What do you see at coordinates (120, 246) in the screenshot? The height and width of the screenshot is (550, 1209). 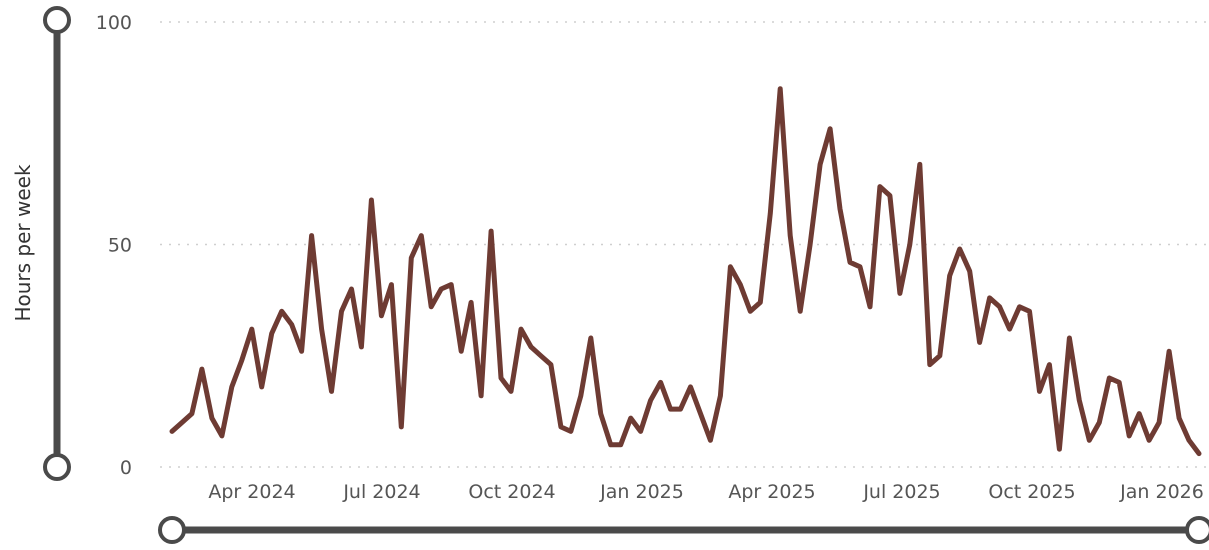 I see `y-tick-label: 50` at bounding box center [120, 246].